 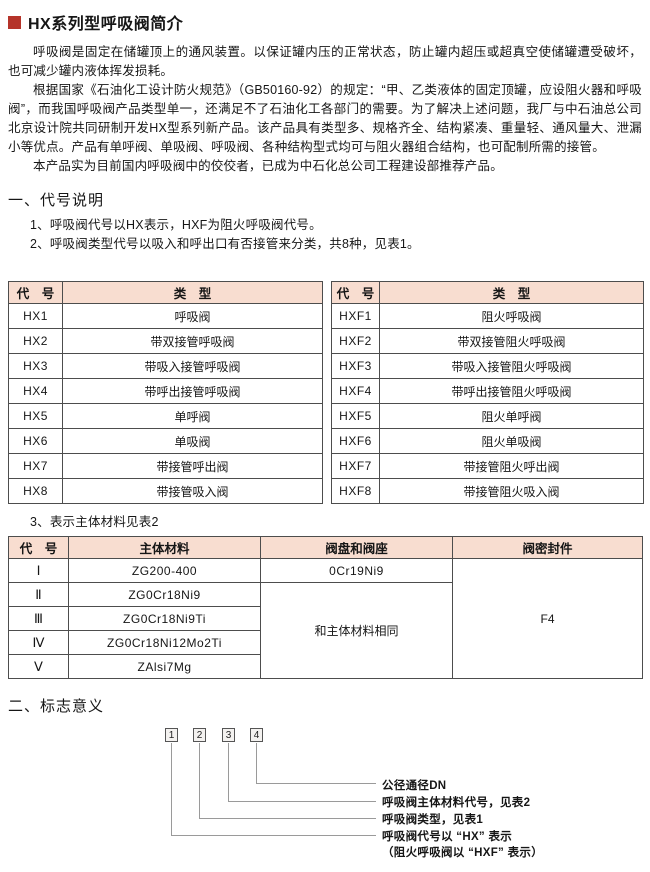 I want to click on table-cell: HX3, so click(x=35, y=366).